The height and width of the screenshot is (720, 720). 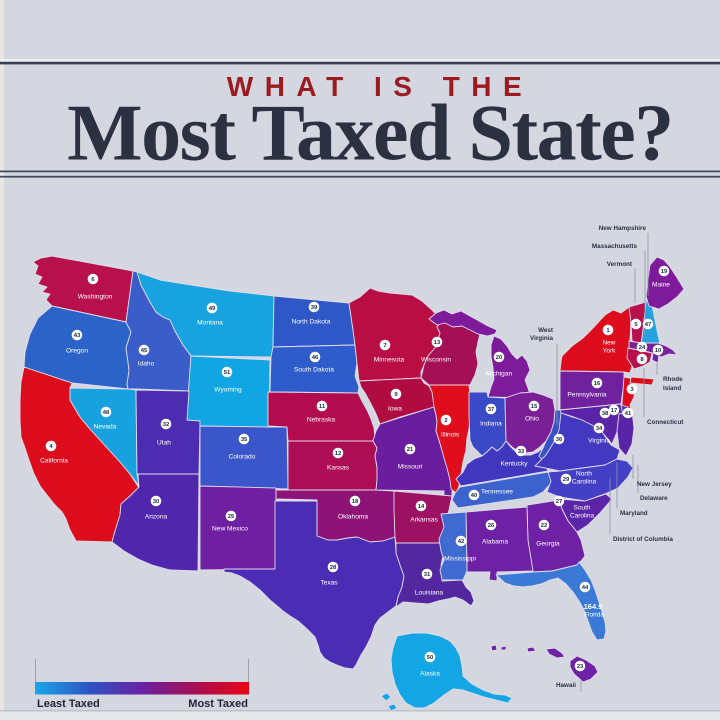 What do you see at coordinates (228, 390) in the screenshot?
I see `svg-text: Wyoming` at bounding box center [228, 390].